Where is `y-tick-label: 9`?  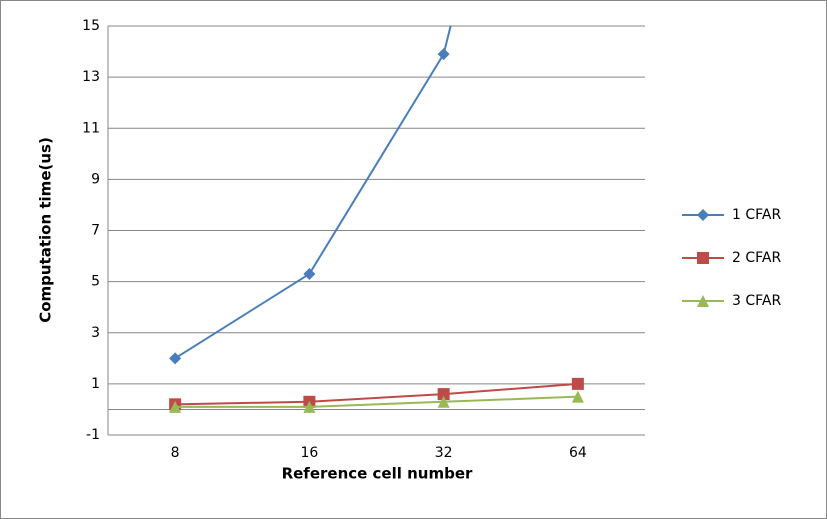
y-tick-label: 9 is located at coordinates (95, 179).